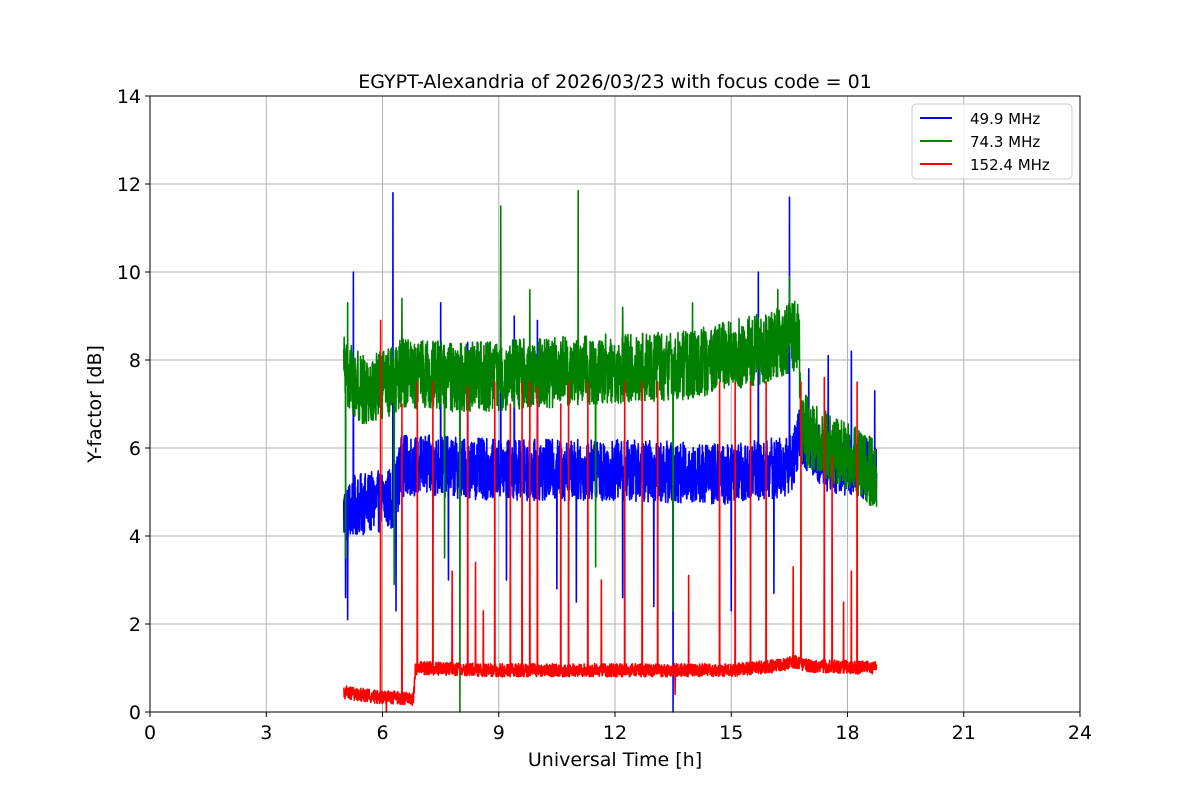  Describe the element at coordinates (266, 733) in the screenshot. I see `x-tick-label: 3` at that location.